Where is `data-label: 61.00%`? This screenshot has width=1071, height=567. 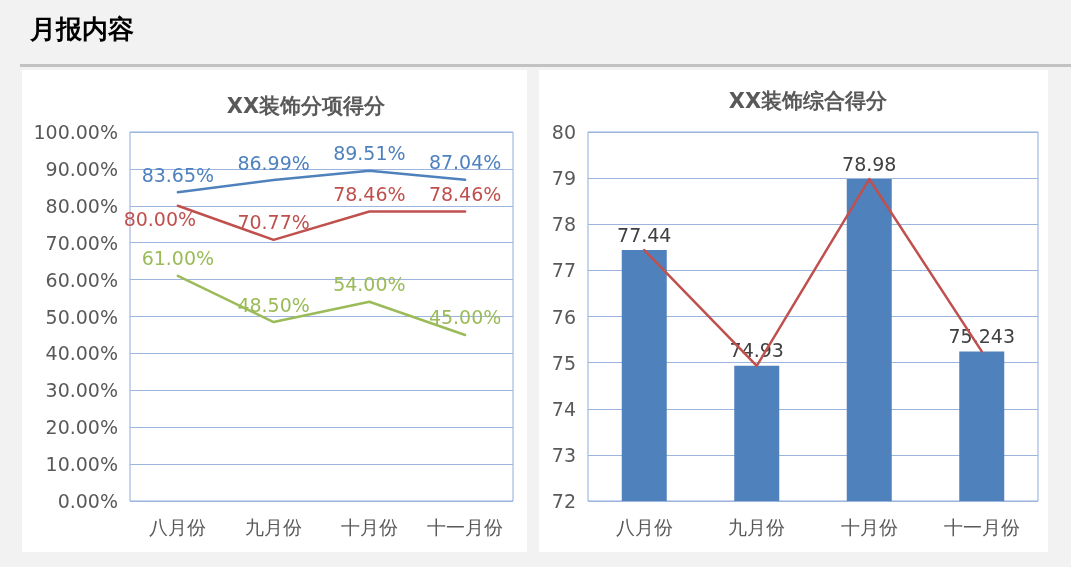 data-label: 61.00% is located at coordinates (178, 258).